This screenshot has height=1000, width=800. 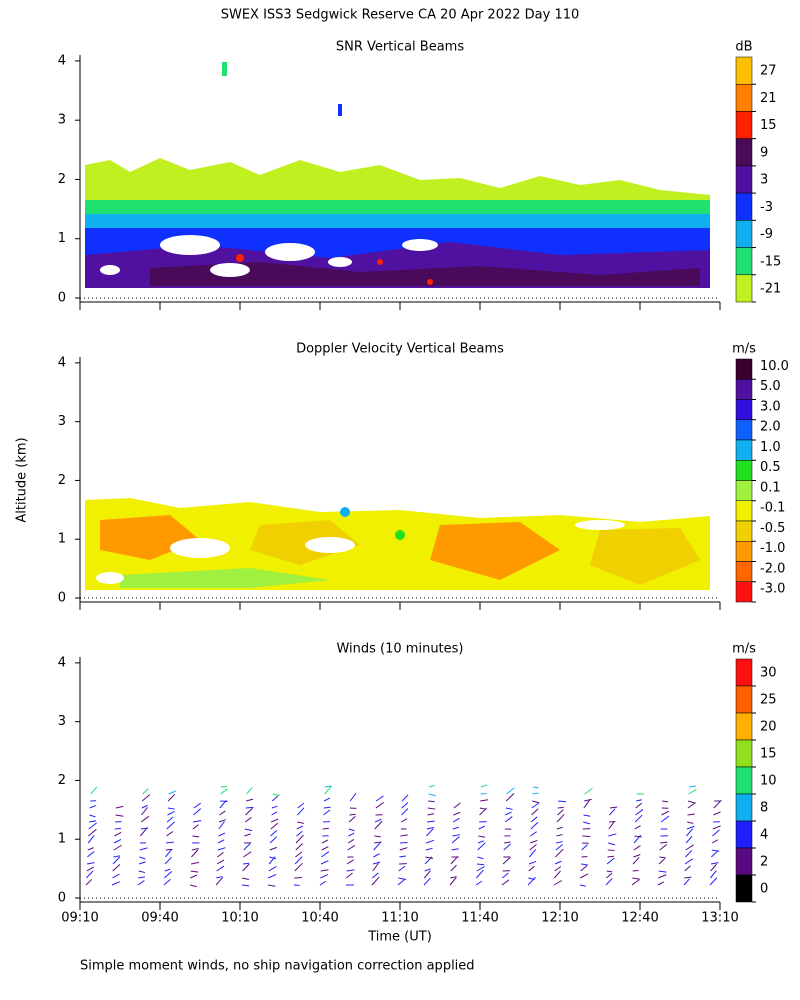 What do you see at coordinates (764, 862) in the screenshot?
I see `colorbar-tick-label: 2` at bounding box center [764, 862].